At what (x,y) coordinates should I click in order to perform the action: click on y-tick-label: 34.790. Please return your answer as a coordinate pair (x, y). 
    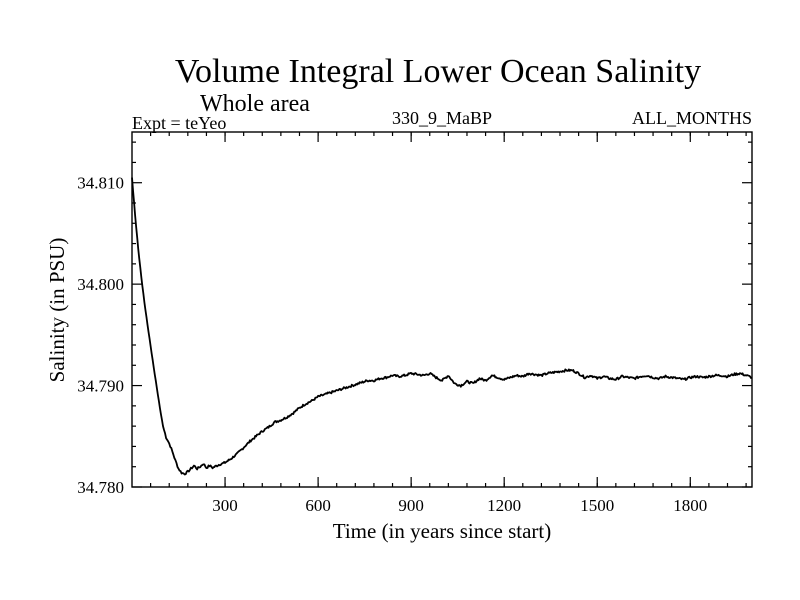
    Looking at the image, I should click on (100, 386).